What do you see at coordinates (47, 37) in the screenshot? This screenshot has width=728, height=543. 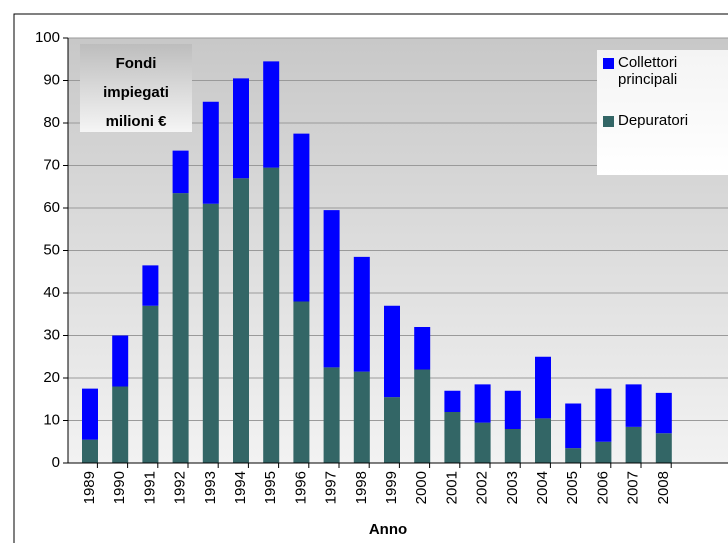 I see `y-tick-label: 100` at bounding box center [47, 37].